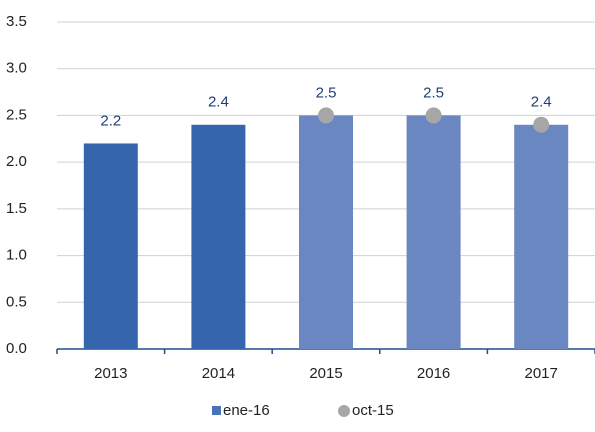 The width and height of the screenshot is (595, 432). What do you see at coordinates (110, 373) in the screenshot?
I see `x-tick-label: 2013` at bounding box center [110, 373].